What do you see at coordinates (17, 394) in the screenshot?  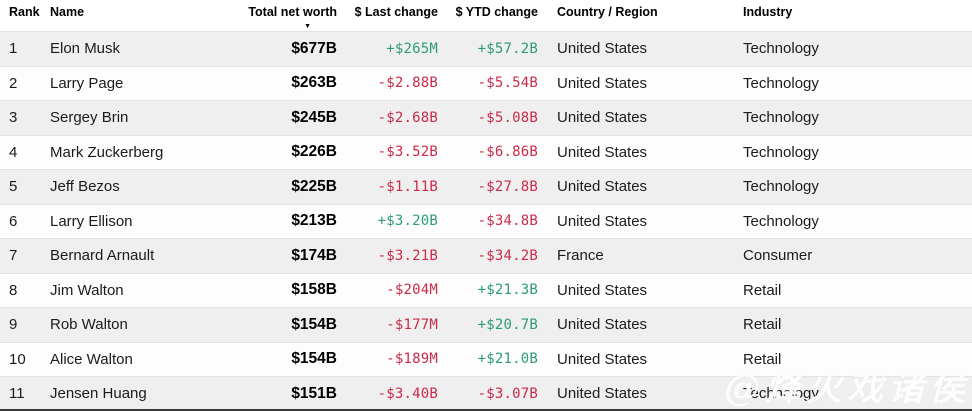 I see `rank-cell: 11` at bounding box center [17, 394].